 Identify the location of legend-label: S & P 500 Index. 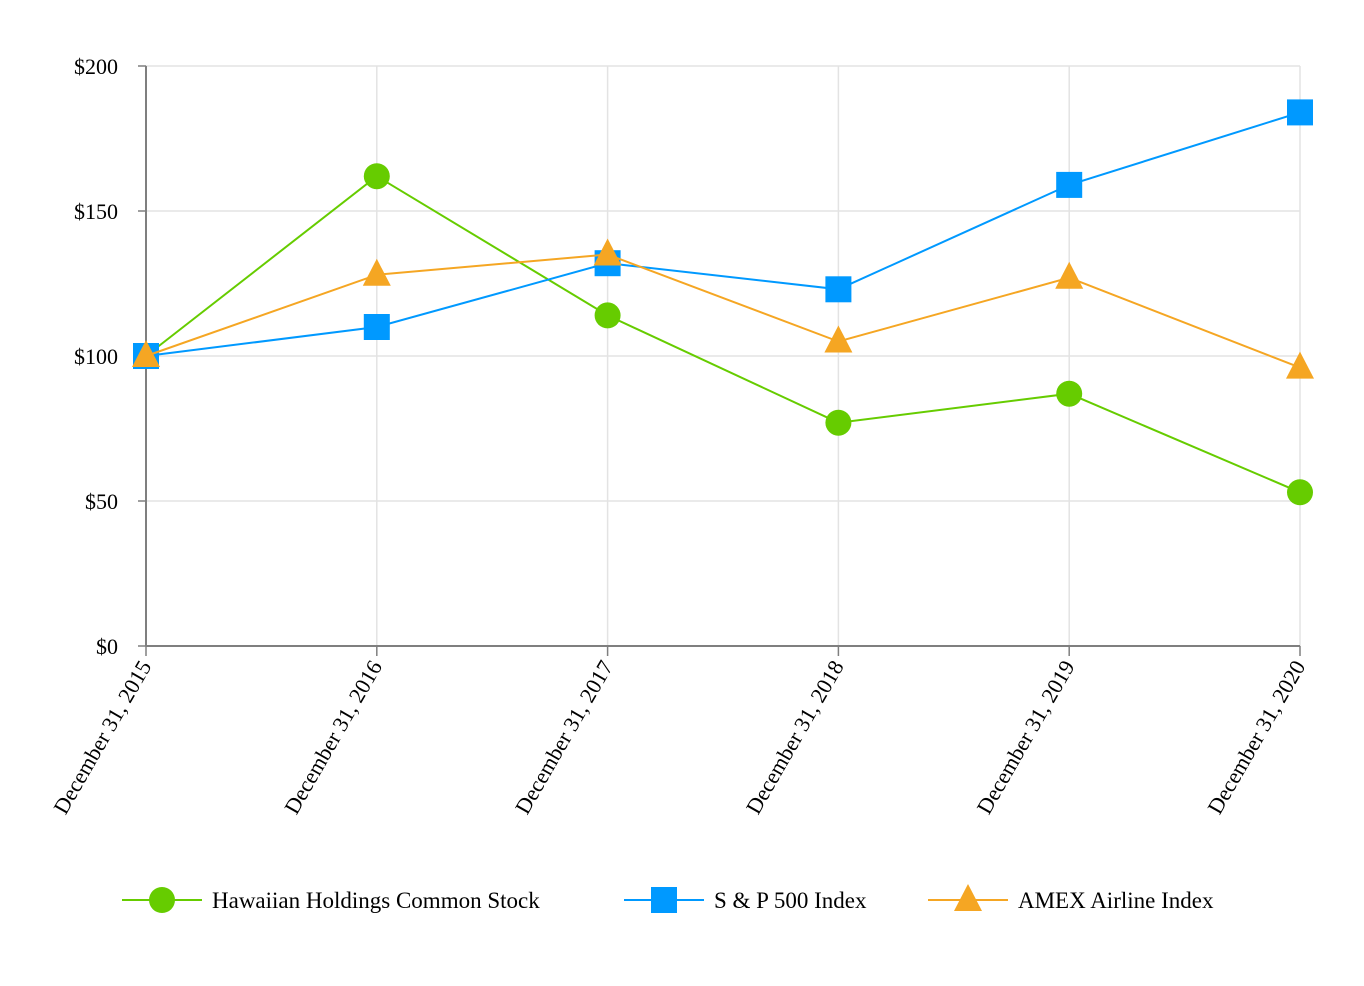
(790, 900).